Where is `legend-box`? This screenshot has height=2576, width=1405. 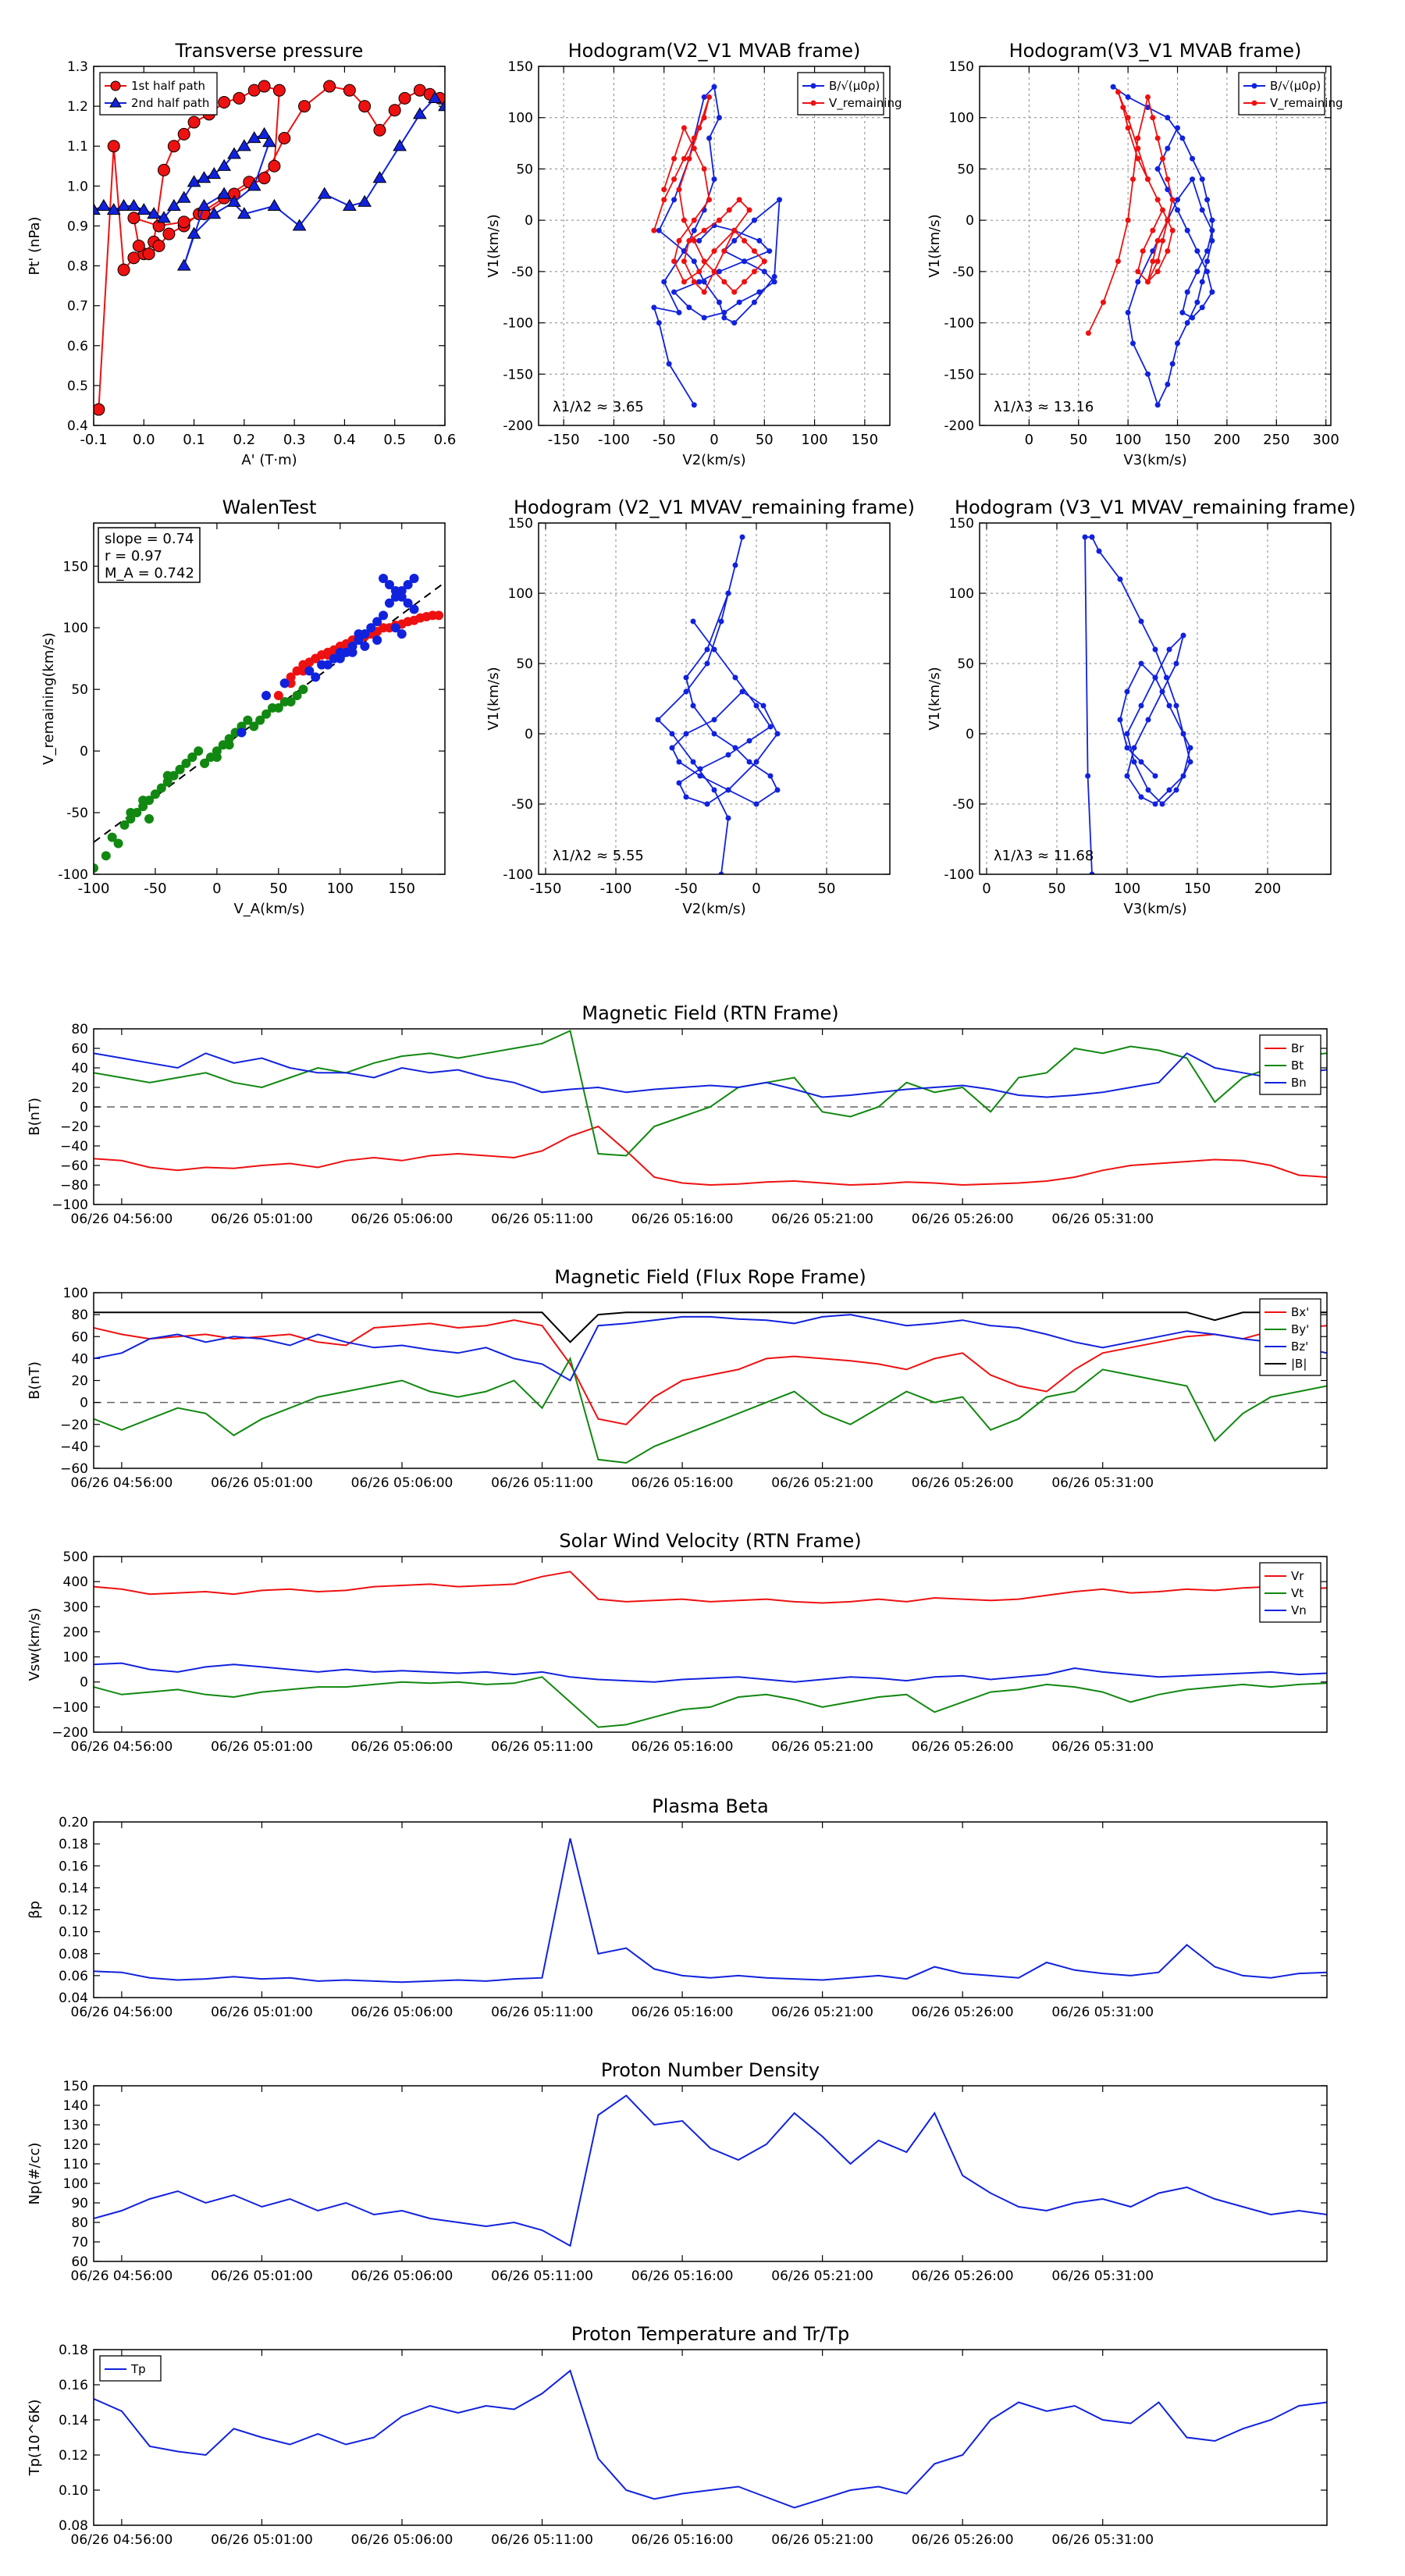 legend-box is located at coordinates (159, 94).